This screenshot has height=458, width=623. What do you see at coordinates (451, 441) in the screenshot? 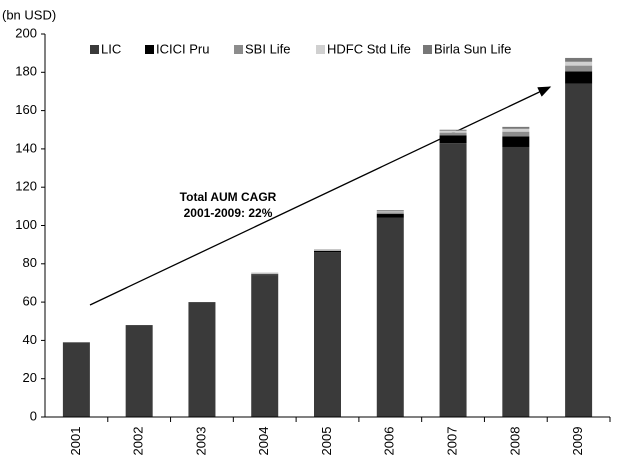
I see `x-tick-label: 2007` at bounding box center [451, 441].